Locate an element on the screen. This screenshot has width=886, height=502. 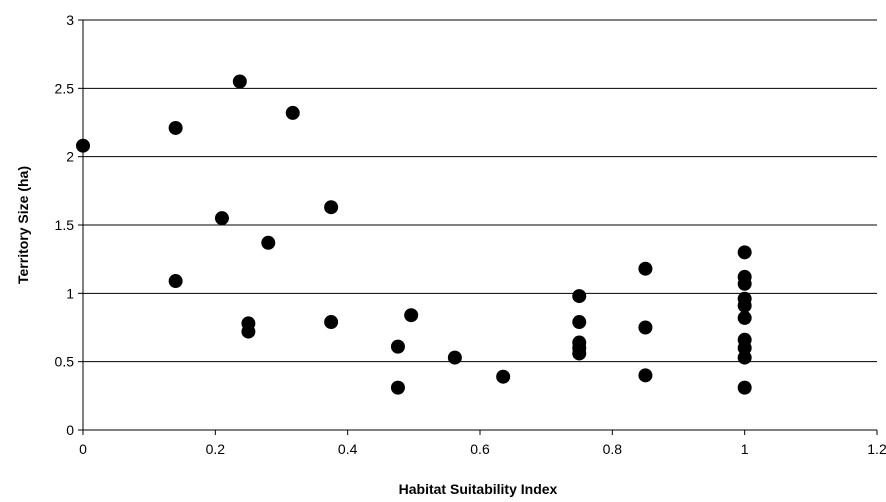
x-tick-label: 0.8 is located at coordinates (613, 449).